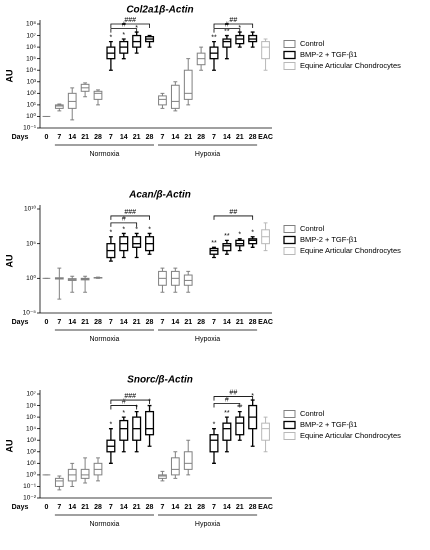 The height and width of the screenshot is (550, 430). I want to click on y-axis-label: AU, so click(9, 261).